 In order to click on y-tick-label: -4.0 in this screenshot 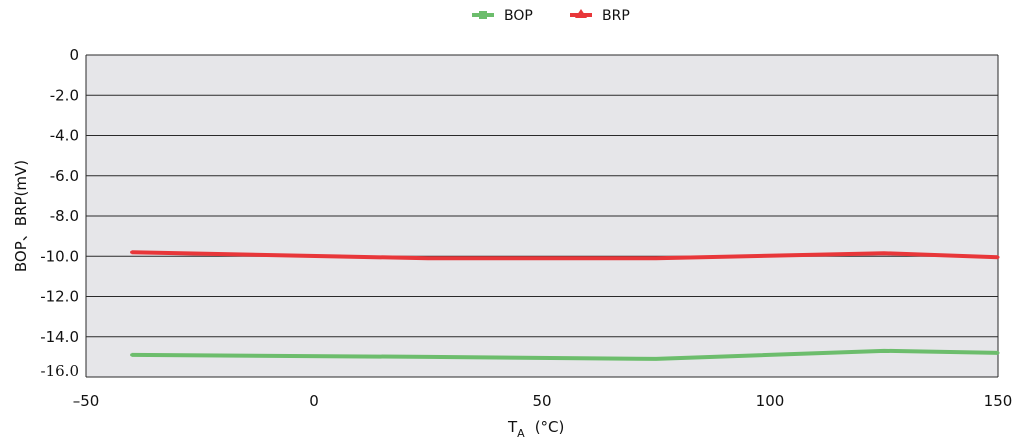, I will do `click(64, 136)`.